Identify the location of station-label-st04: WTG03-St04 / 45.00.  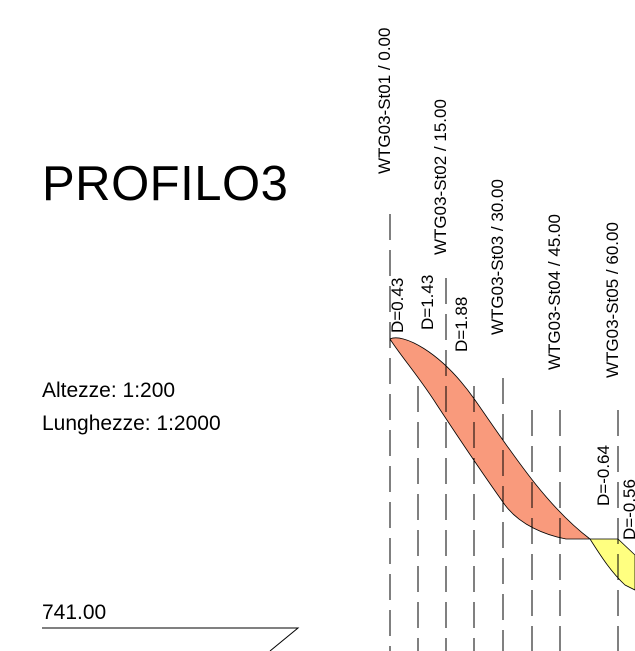
(554, 292).